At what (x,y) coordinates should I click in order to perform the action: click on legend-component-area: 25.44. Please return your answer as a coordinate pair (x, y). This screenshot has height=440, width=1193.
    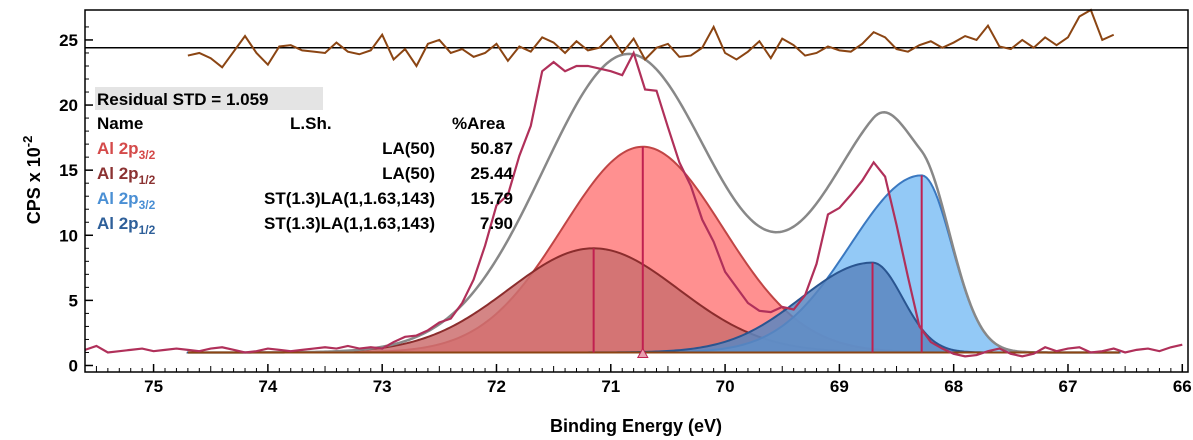
    Looking at the image, I should click on (491, 173).